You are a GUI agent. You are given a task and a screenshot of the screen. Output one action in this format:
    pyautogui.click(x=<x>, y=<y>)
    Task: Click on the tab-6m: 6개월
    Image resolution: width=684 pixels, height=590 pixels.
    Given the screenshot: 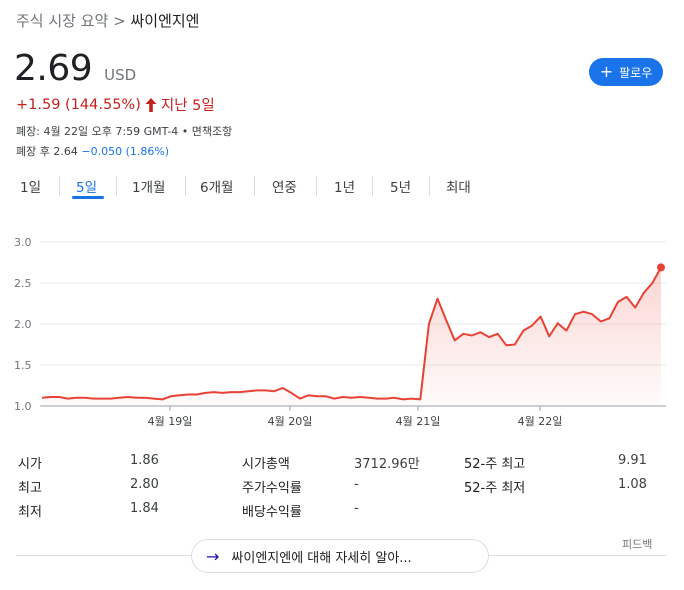 What is the action you would take?
    pyautogui.click(x=217, y=188)
    